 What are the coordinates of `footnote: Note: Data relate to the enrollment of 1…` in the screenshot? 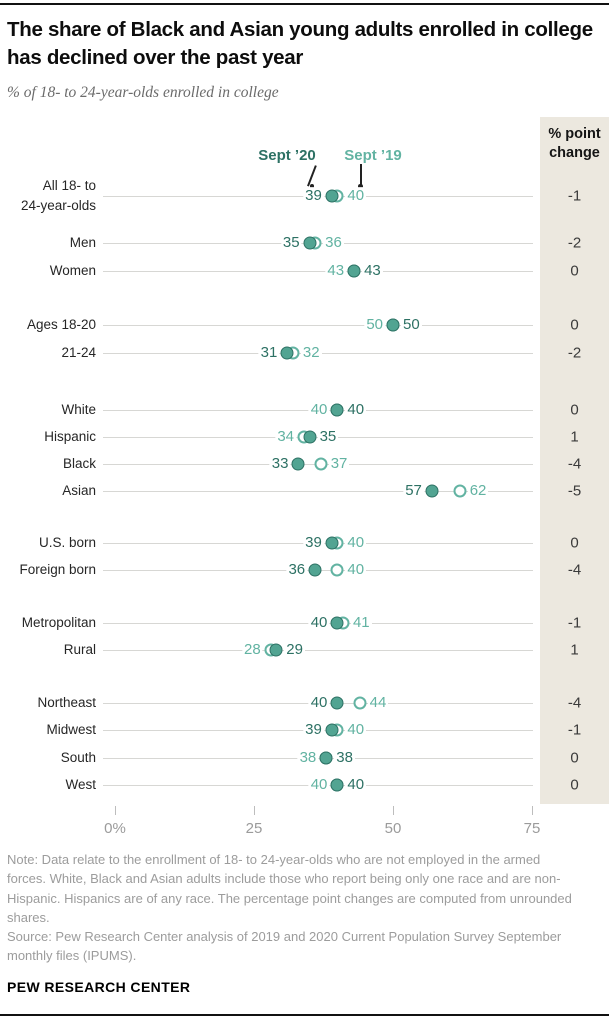 It's located at (292, 908).